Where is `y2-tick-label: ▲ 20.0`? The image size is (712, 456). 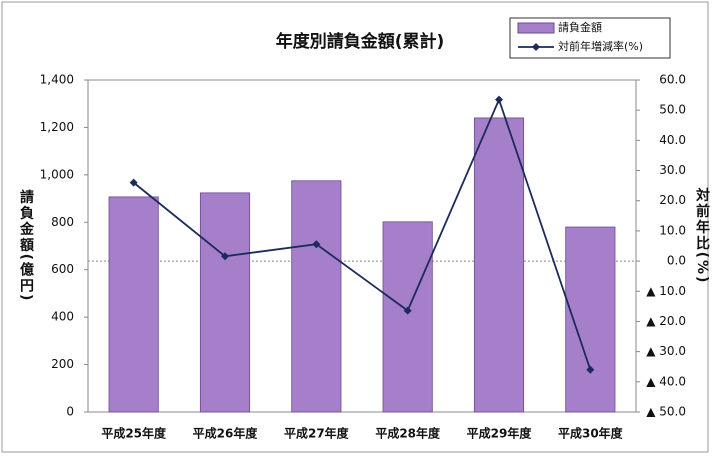 y2-tick-label: ▲ 20.0 is located at coordinates (666, 321).